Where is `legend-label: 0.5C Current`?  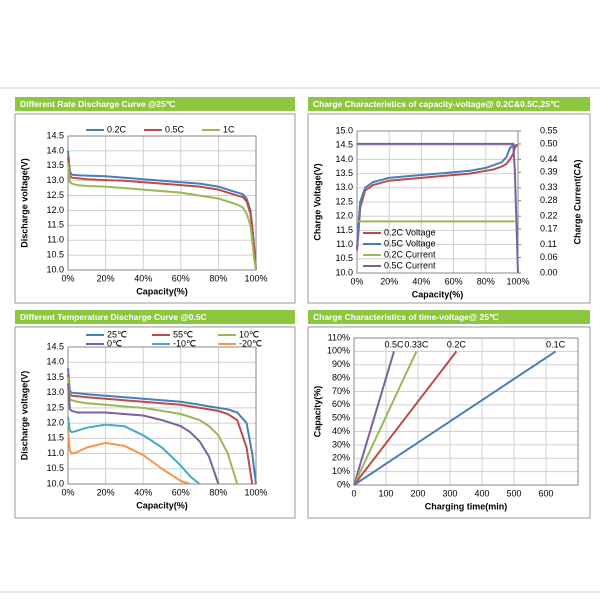
legend-label: 0.5C Current is located at coordinates (410, 265).